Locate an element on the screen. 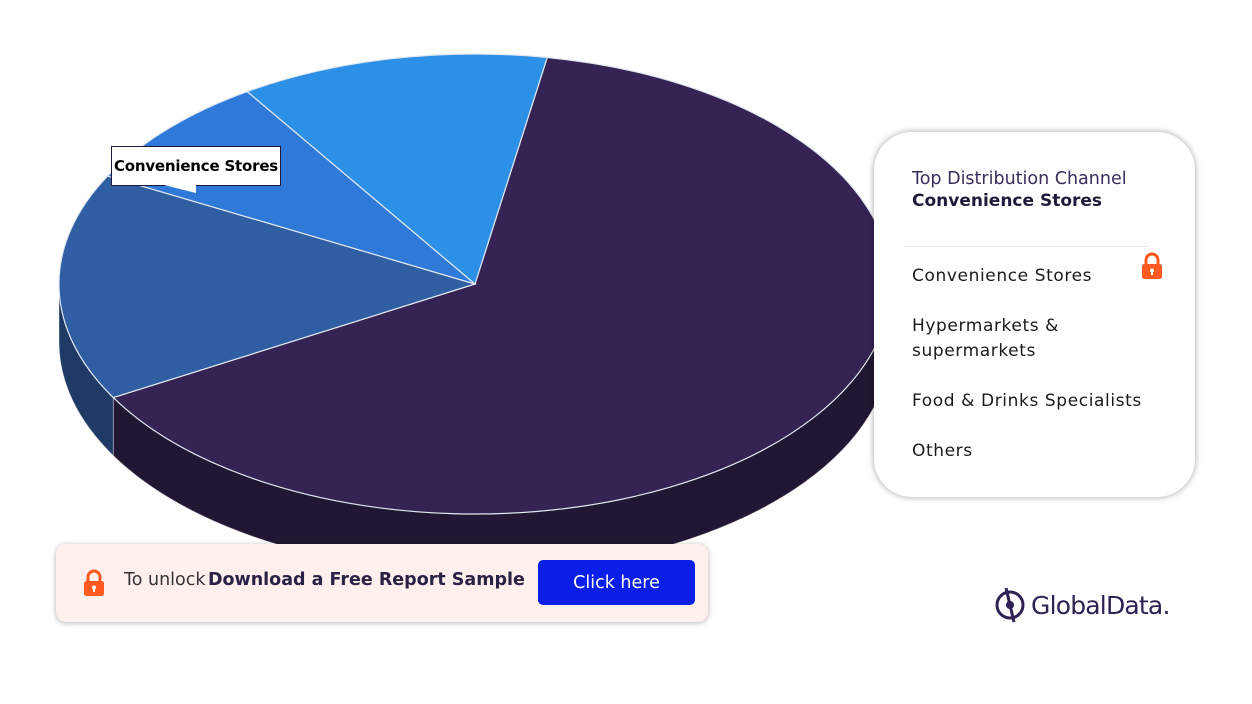 This screenshot has height=704, width=1252. banner-prefix-text: To unlock is located at coordinates (165, 580).